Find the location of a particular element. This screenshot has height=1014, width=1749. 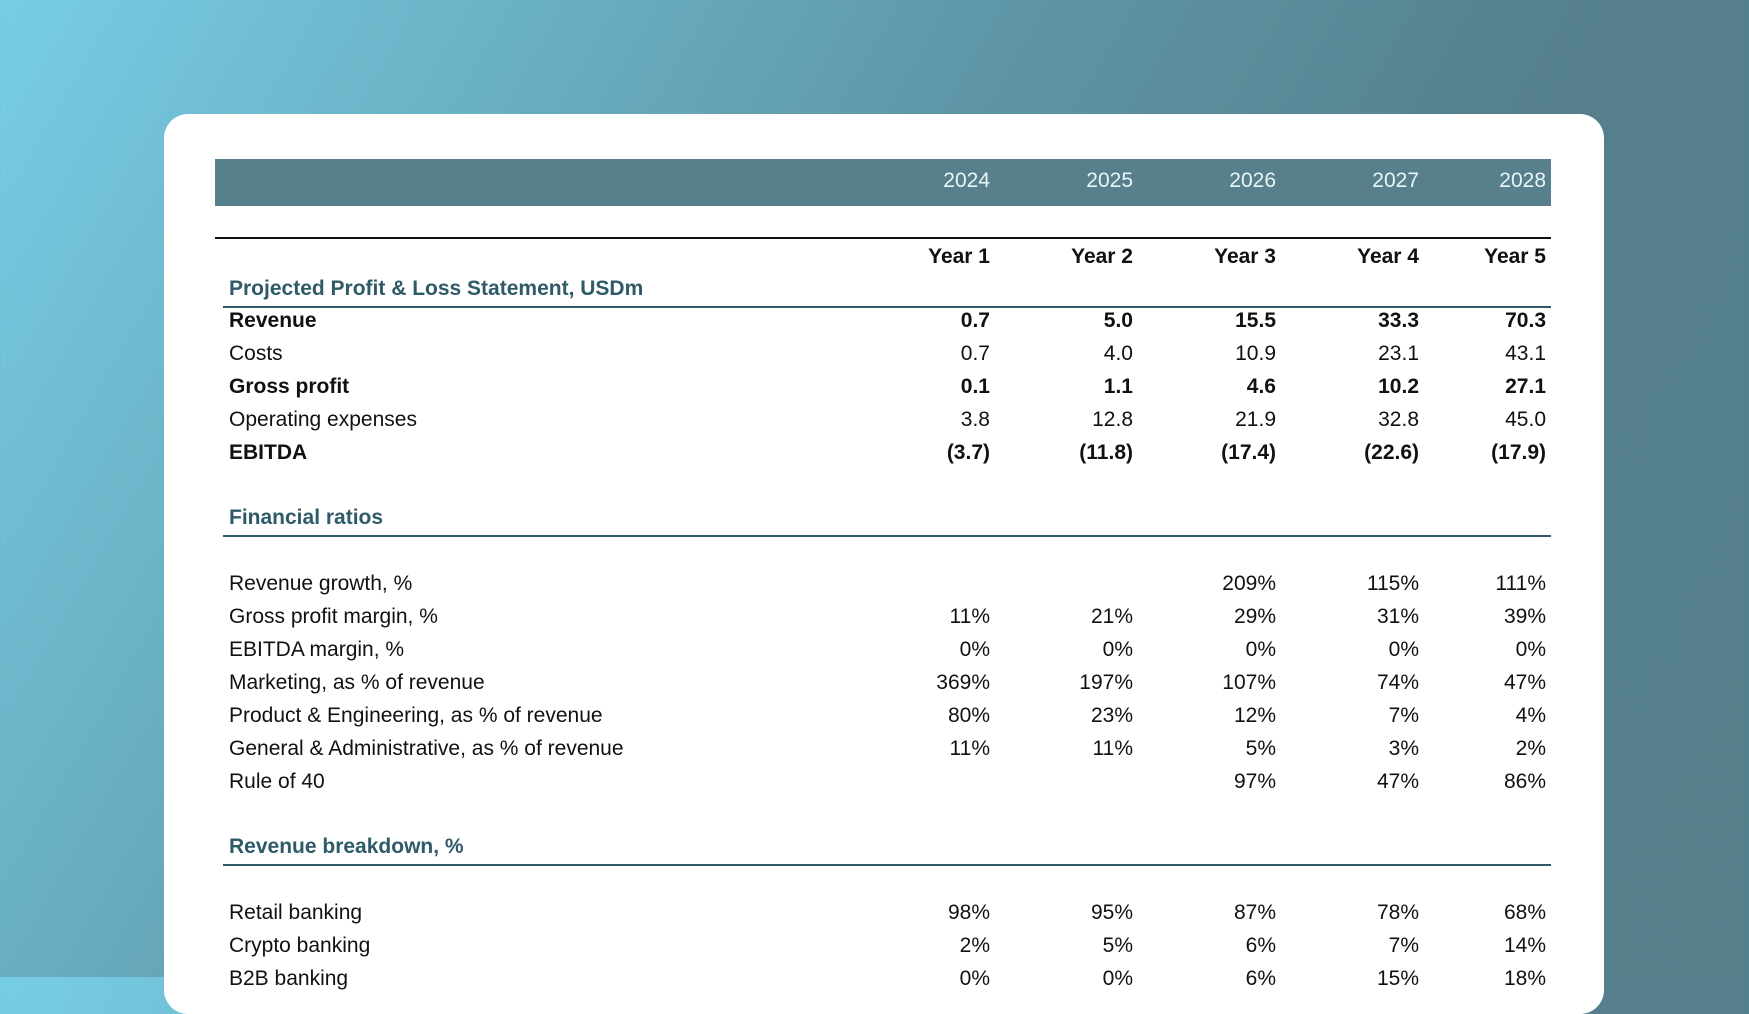

year-2028: 2028 is located at coordinates (1522, 180).